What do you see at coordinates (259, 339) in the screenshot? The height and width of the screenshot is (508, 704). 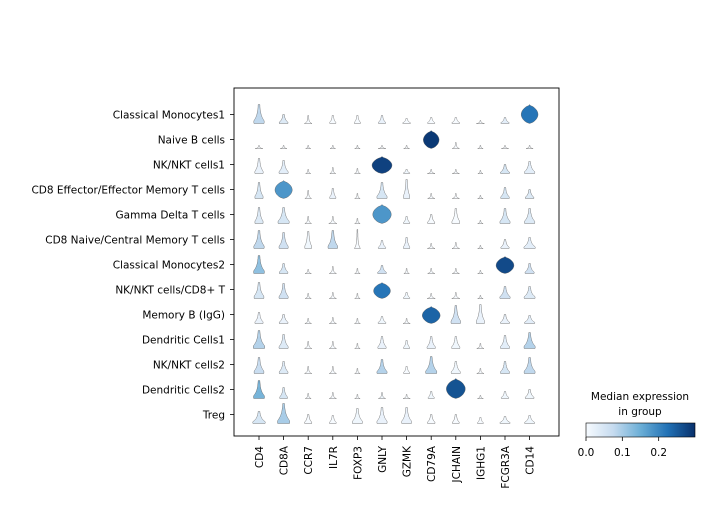 I see `violin: Dendritic Cells1 / CD4: 0.09` at bounding box center [259, 339].